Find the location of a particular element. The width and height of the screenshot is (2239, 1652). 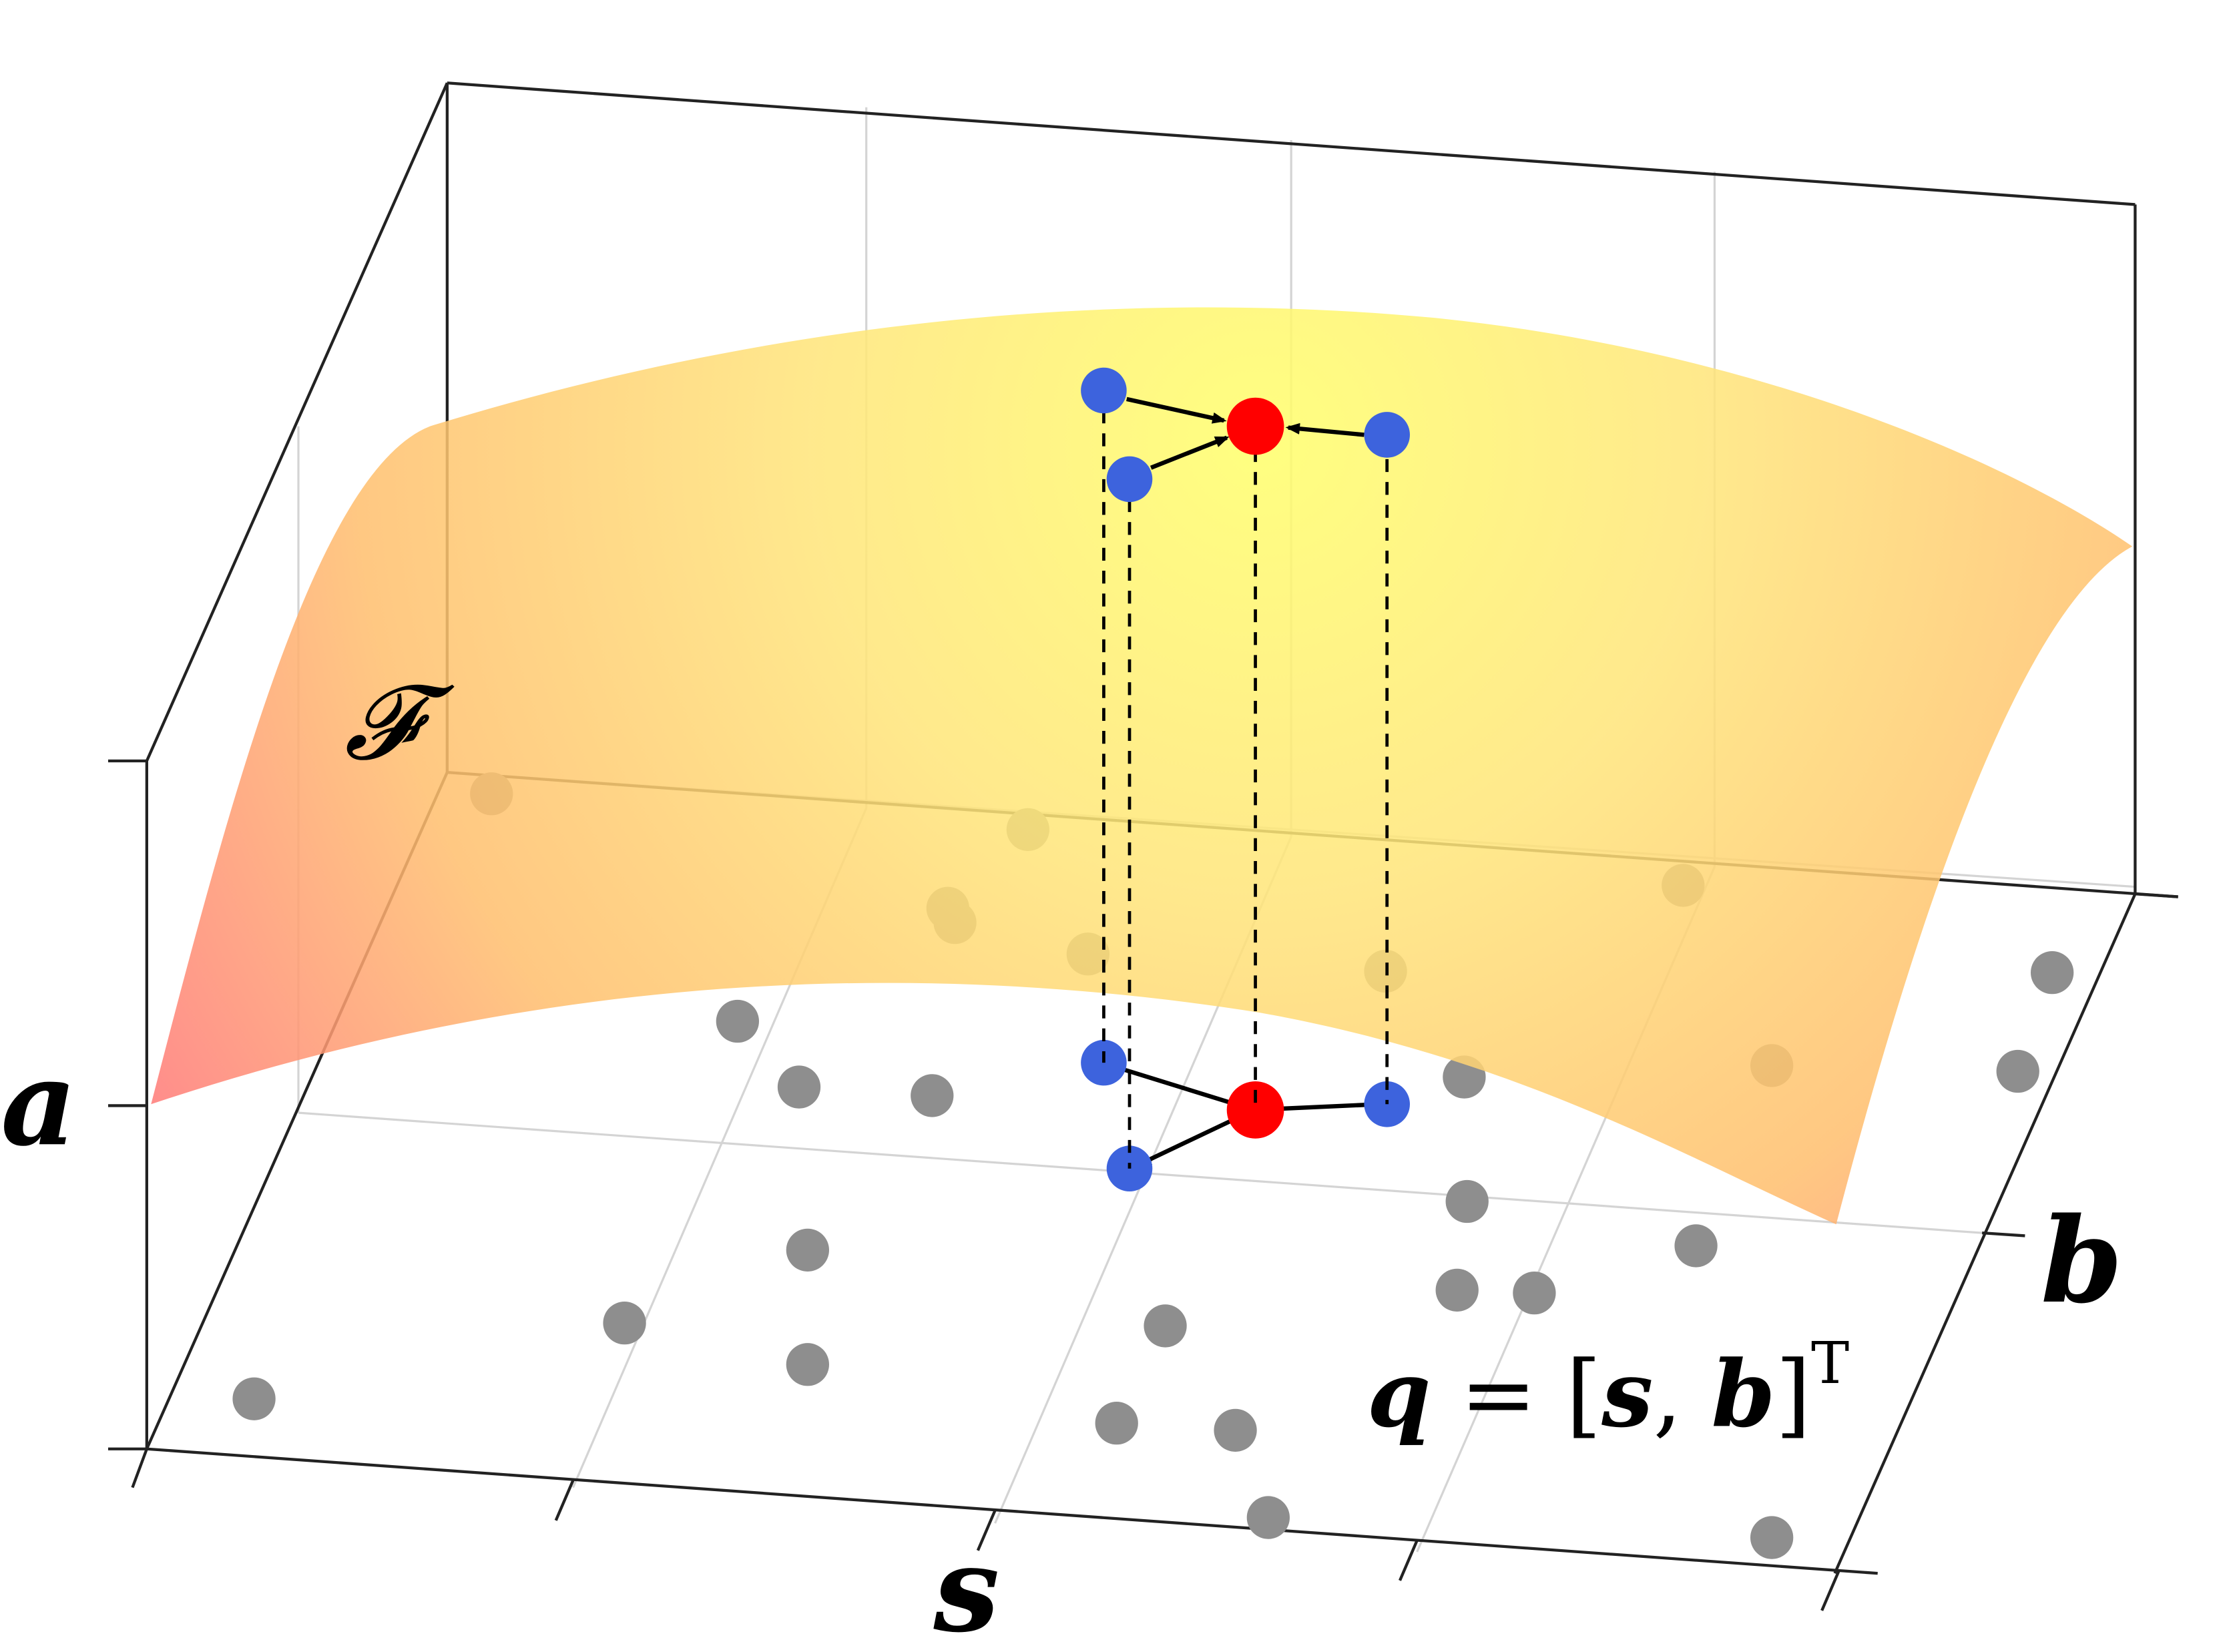

projection-lines is located at coordinates (1245, 789).